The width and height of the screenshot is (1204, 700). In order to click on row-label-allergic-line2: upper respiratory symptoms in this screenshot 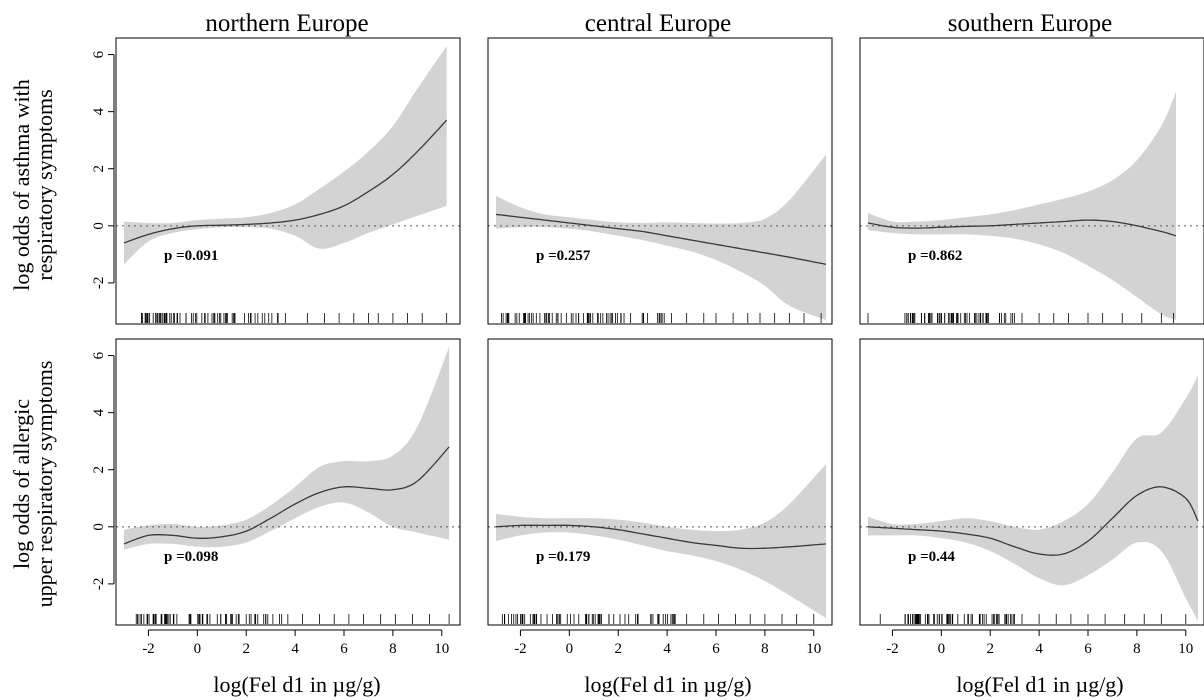, I will do `click(44, 484)`.